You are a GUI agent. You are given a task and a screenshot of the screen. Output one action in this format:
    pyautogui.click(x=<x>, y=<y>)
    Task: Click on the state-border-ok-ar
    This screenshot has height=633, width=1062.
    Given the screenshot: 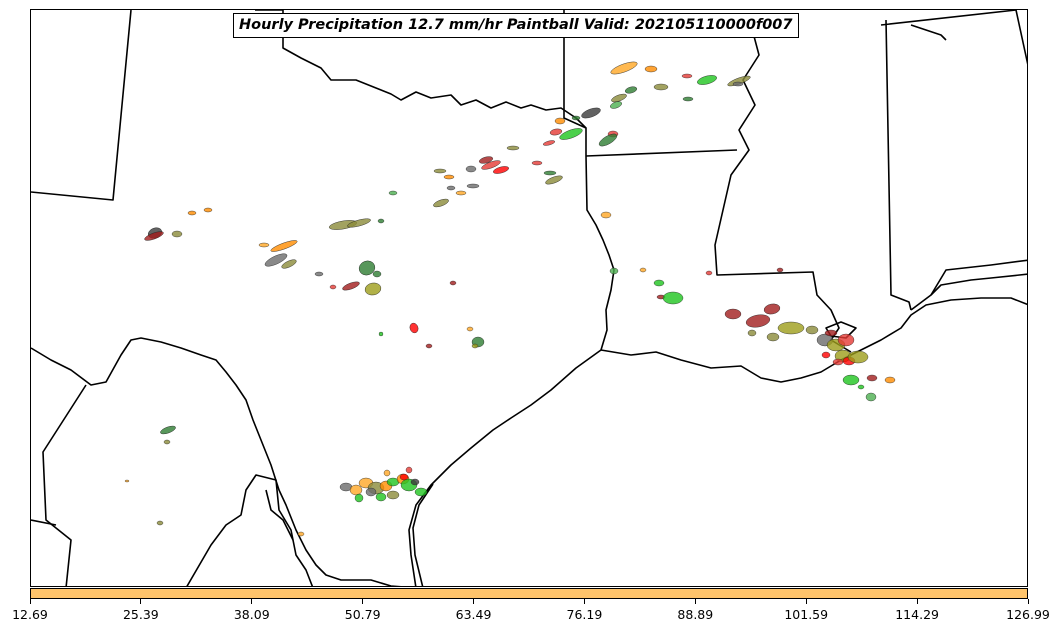 What is the action you would take?
    pyautogui.click(x=575, y=83)
    